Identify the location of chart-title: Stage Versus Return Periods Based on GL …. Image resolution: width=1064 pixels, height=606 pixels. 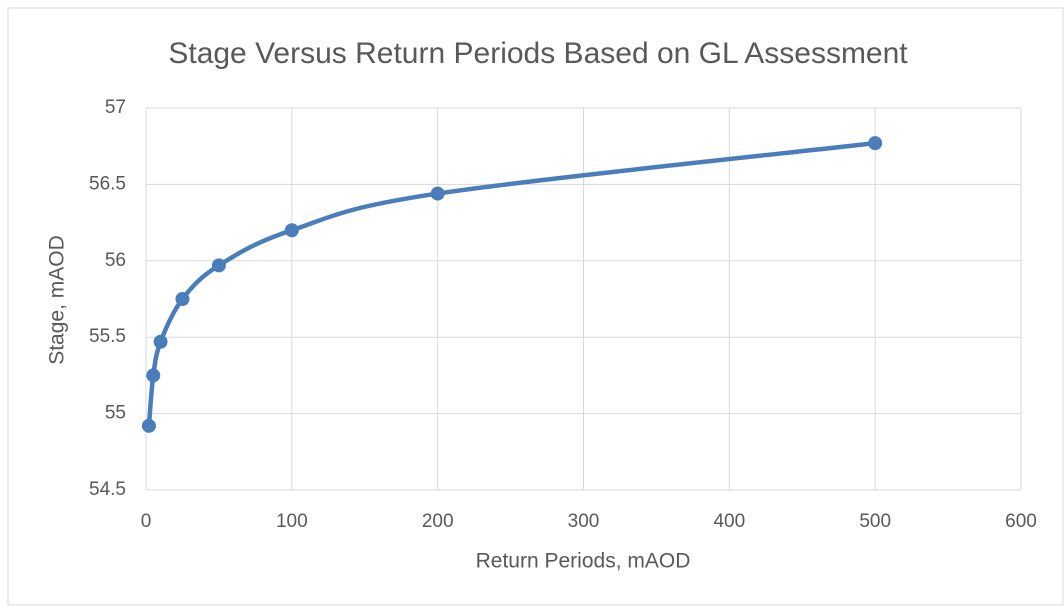
(538, 53).